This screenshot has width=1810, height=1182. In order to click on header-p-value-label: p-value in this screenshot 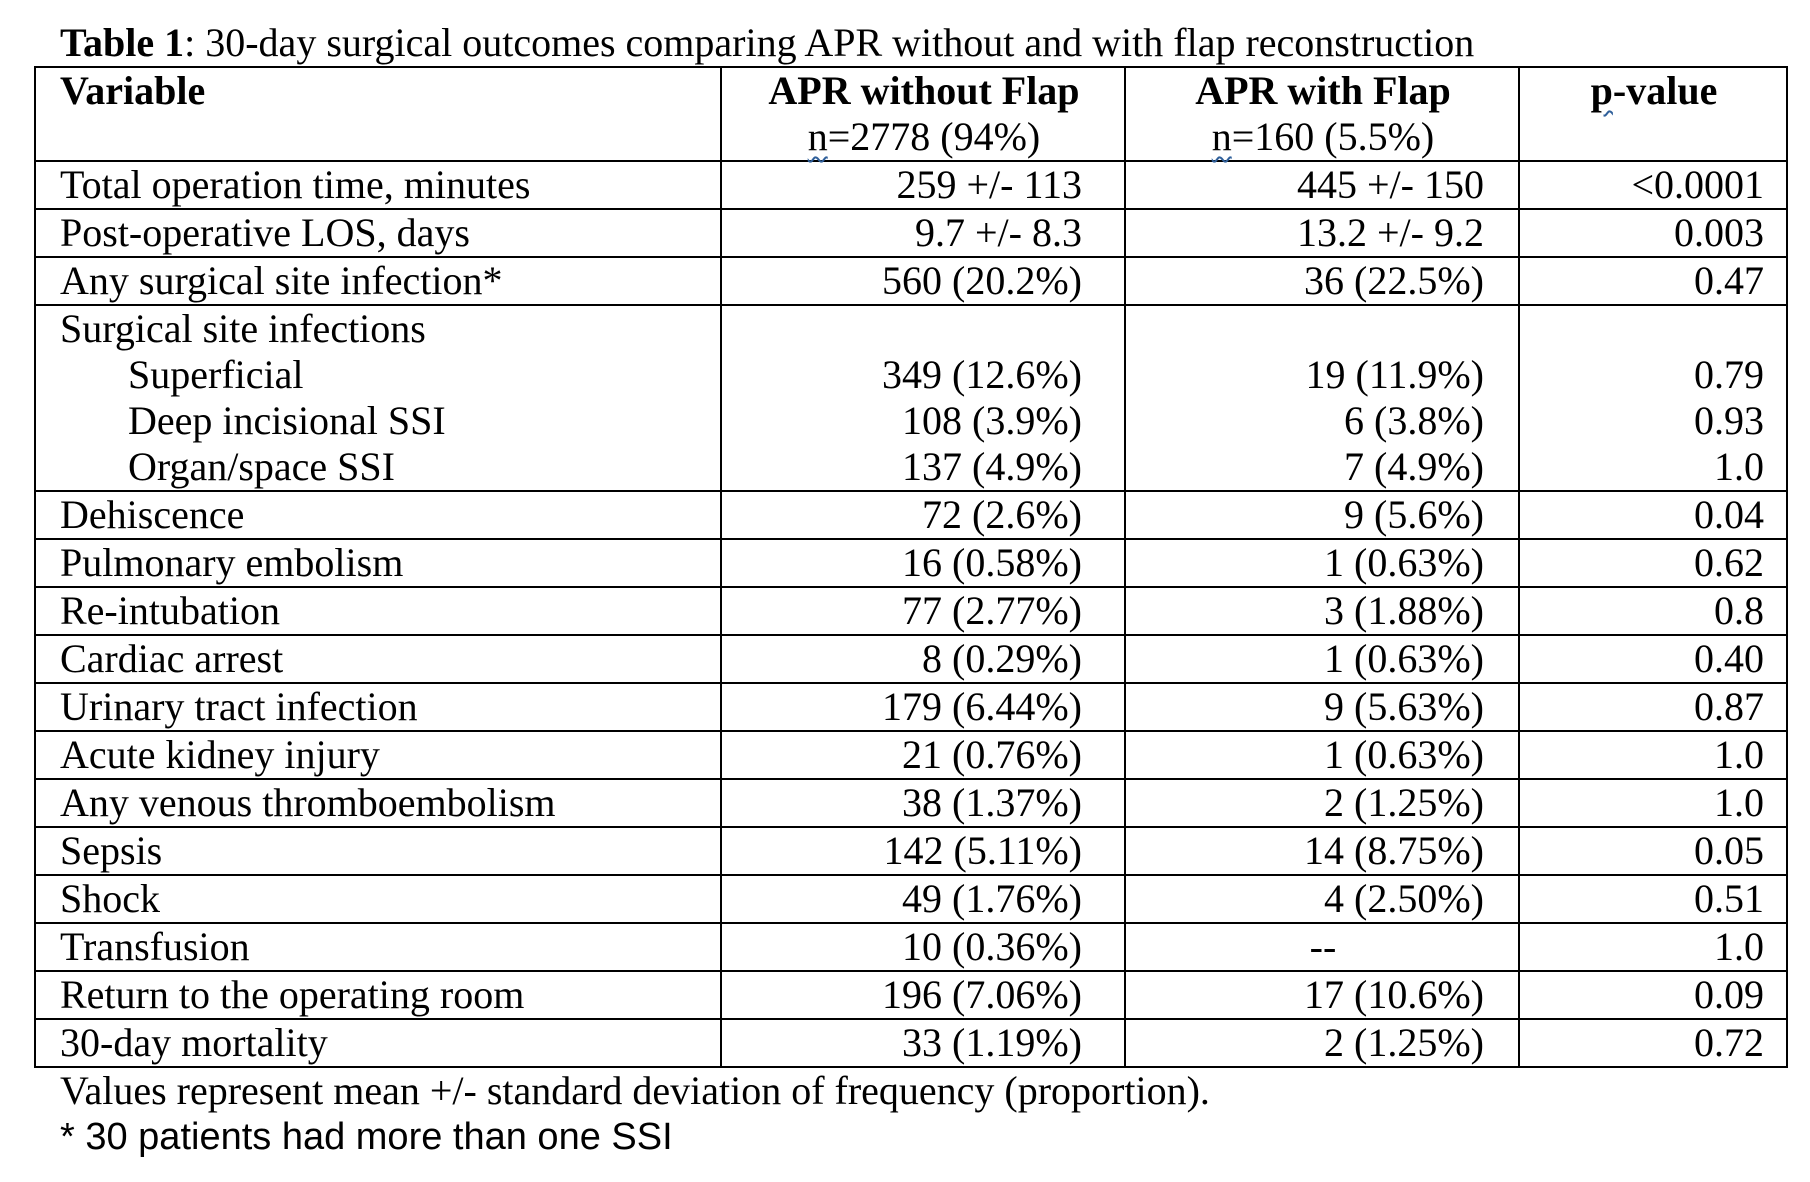, I will do `click(1654, 91)`.